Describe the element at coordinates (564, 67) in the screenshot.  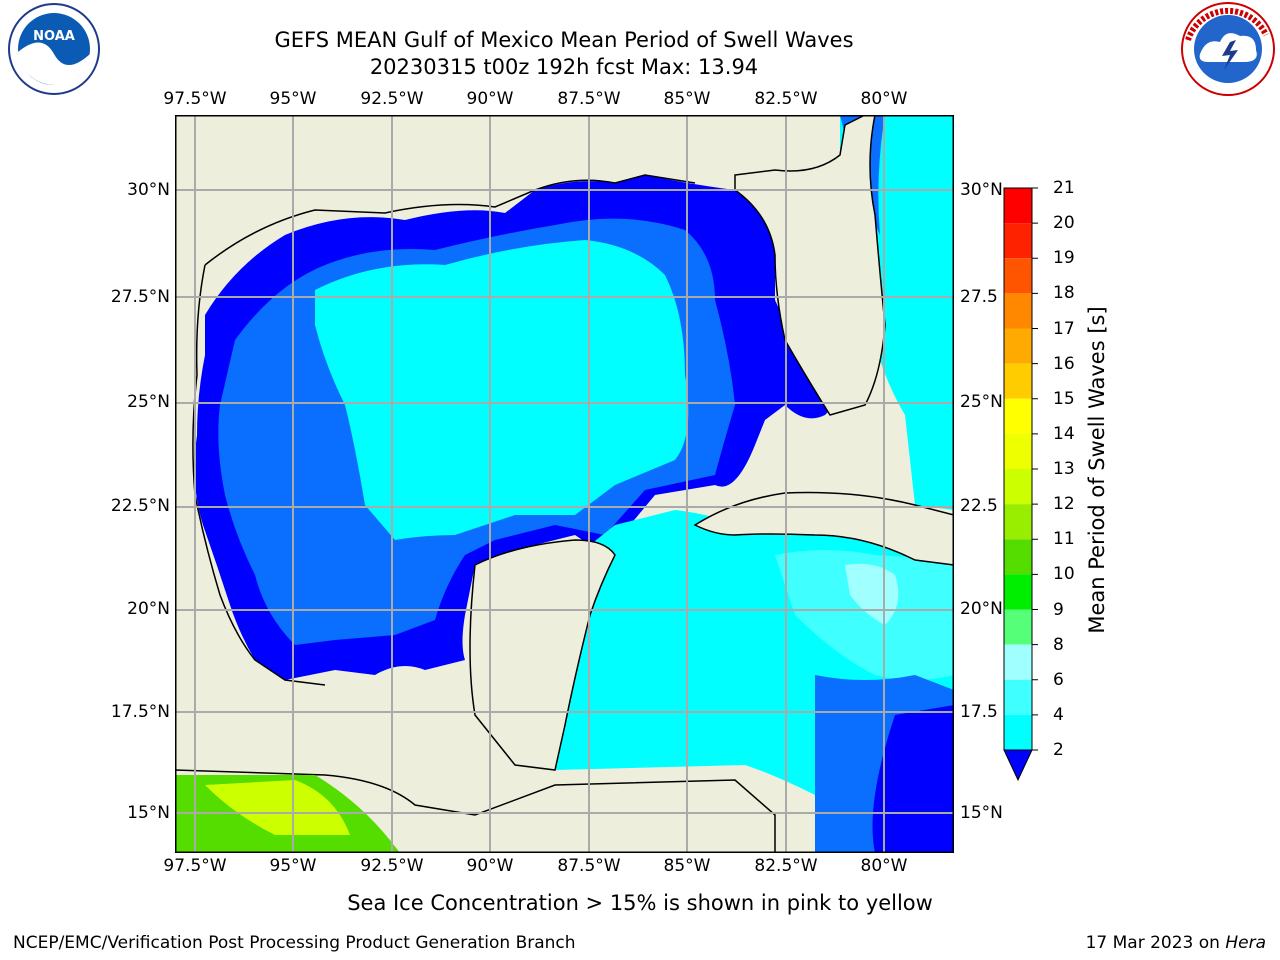
I see `chart-subtitle: 20230315 t00z 192h fcst Max: 13.94` at that location.